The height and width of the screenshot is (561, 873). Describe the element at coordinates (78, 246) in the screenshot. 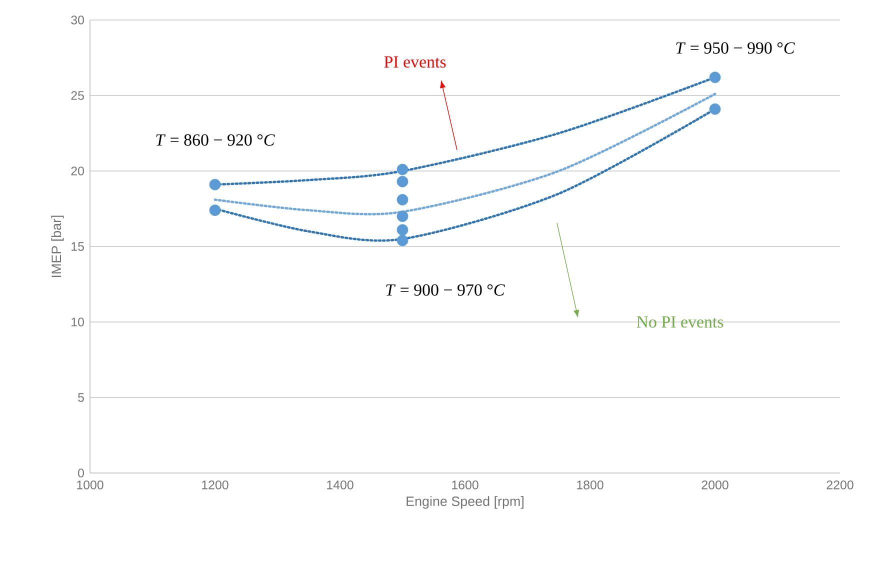

I see `y-tick-label: 15` at that location.